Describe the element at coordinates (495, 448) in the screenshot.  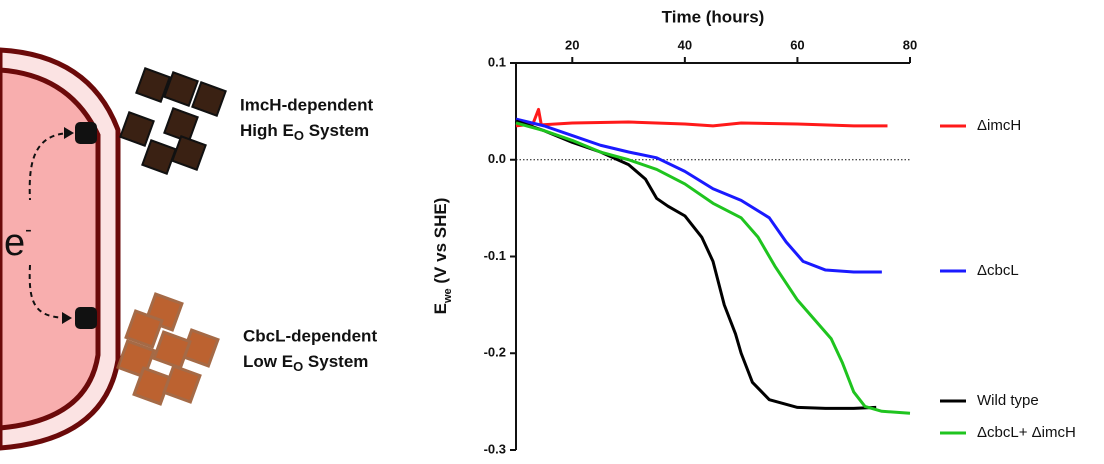
I see `y-tick-label: -0.3` at that location.